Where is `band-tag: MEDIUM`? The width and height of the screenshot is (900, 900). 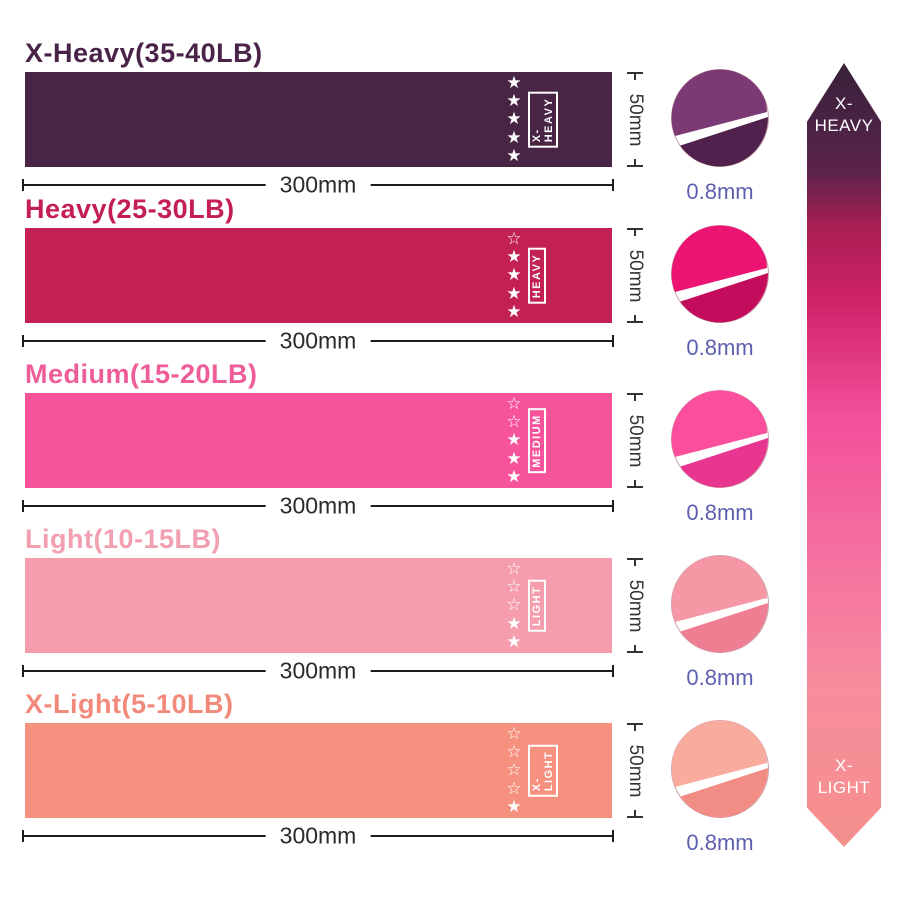
band-tag: MEDIUM is located at coordinates (537, 440).